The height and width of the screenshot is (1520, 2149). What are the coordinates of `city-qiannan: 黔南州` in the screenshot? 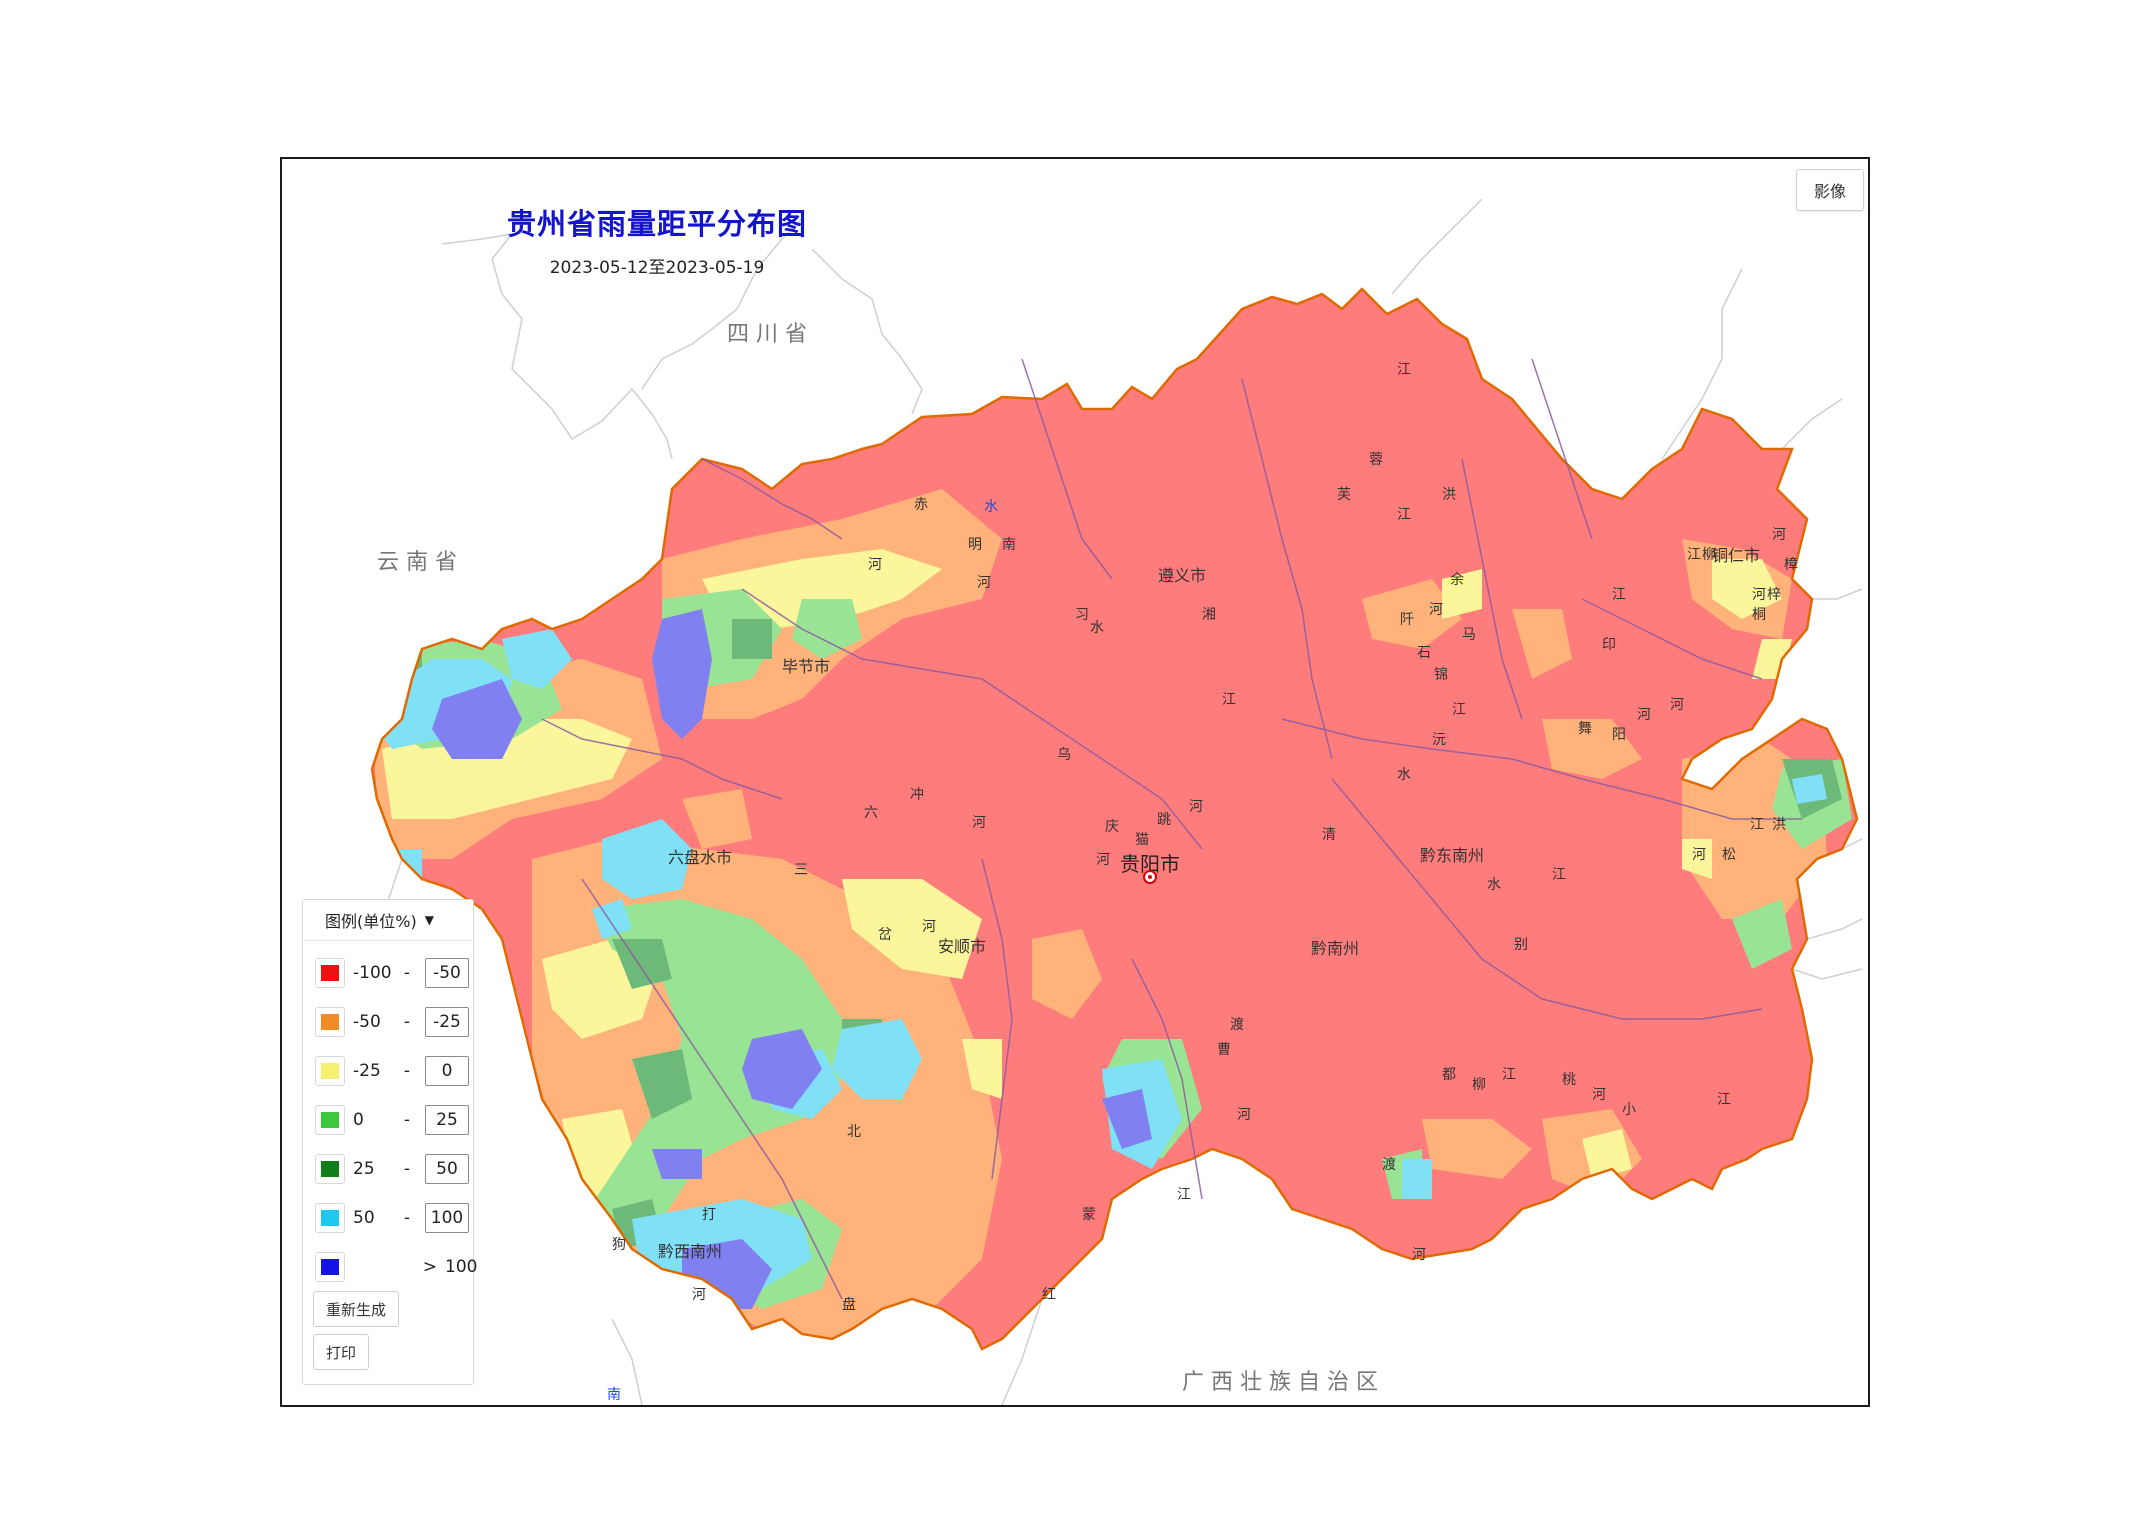 It's located at (1335, 948).